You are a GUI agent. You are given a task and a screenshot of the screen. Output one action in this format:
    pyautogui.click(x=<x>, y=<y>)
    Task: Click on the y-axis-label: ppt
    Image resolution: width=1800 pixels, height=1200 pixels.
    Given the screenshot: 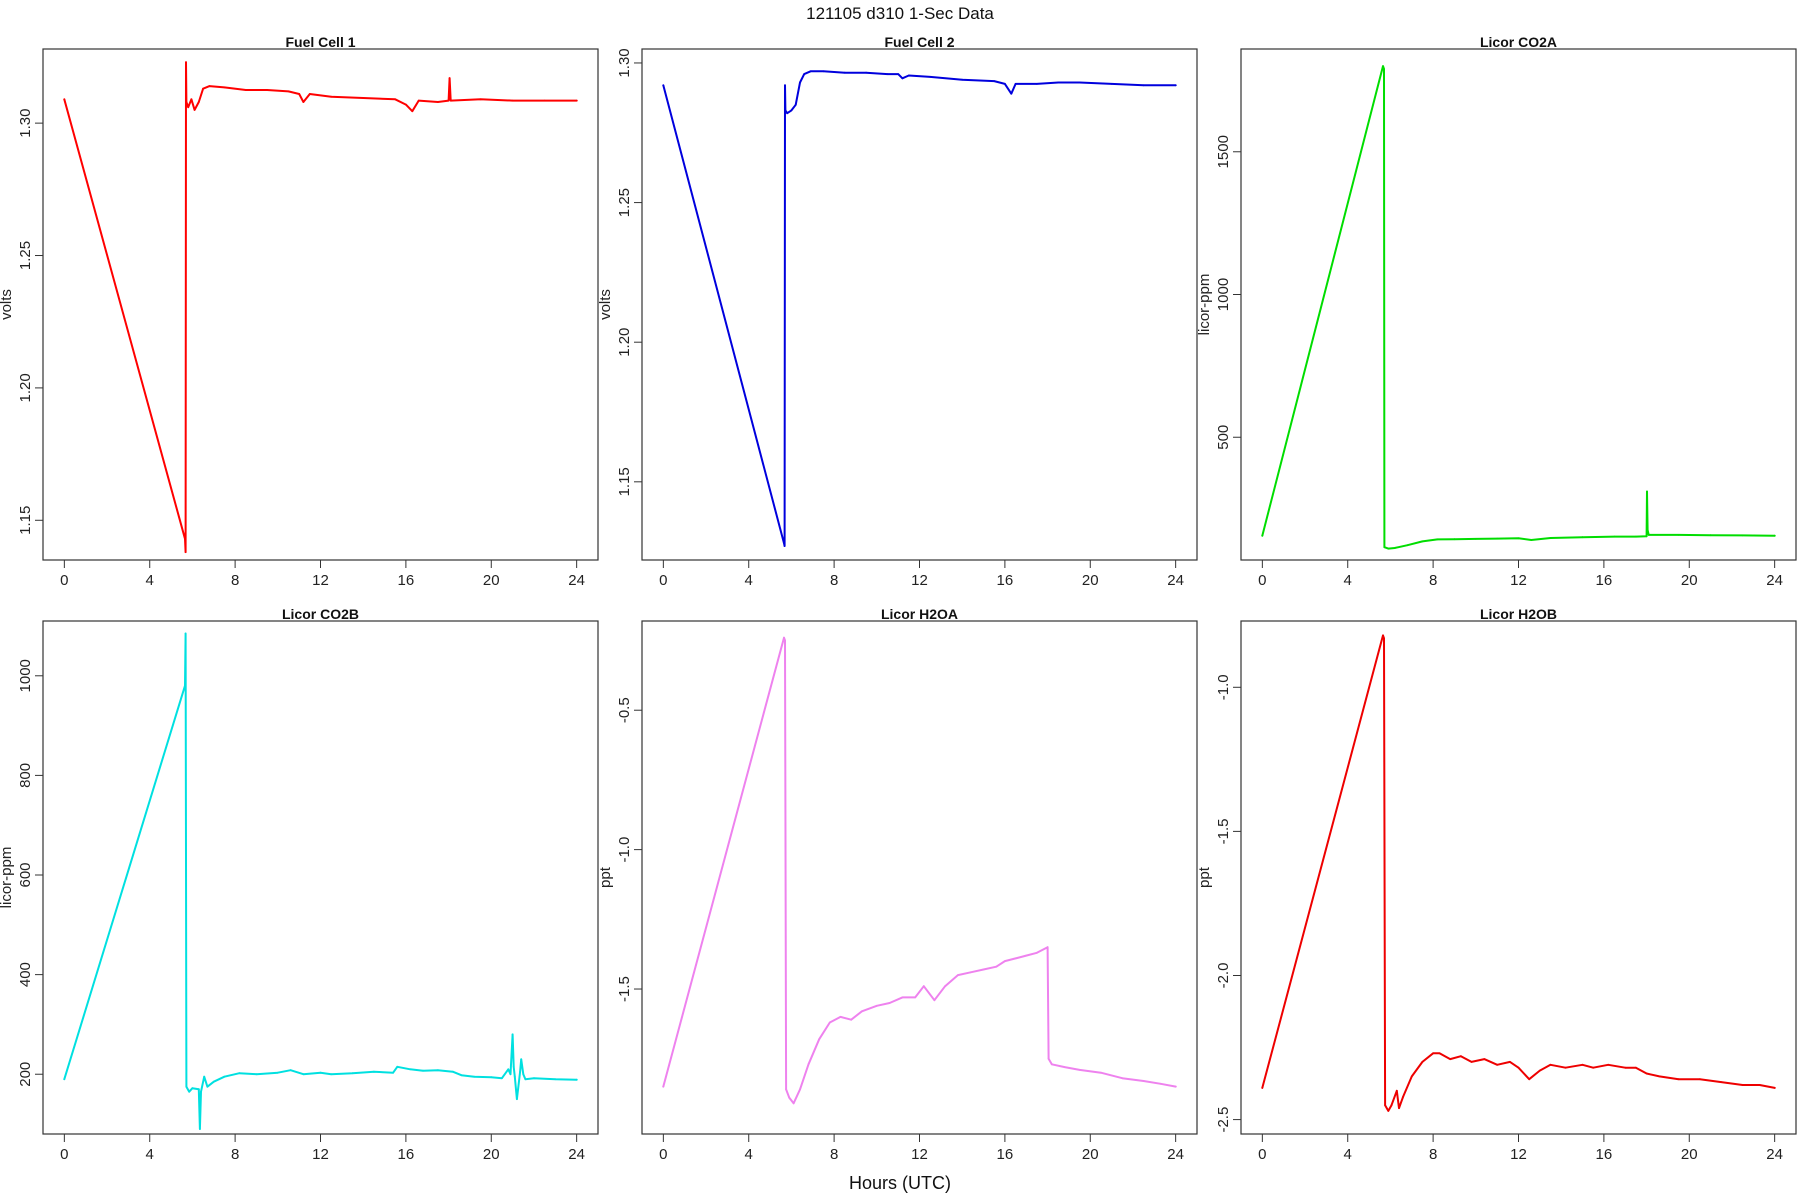 What is the action you would take?
    pyautogui.click(x=1204, y=877)
    